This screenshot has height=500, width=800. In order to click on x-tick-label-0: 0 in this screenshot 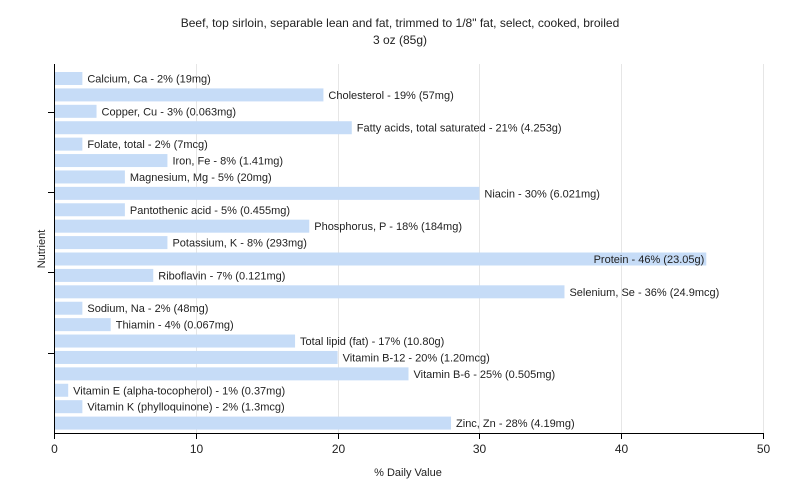, I will do `click(54, 449)`.